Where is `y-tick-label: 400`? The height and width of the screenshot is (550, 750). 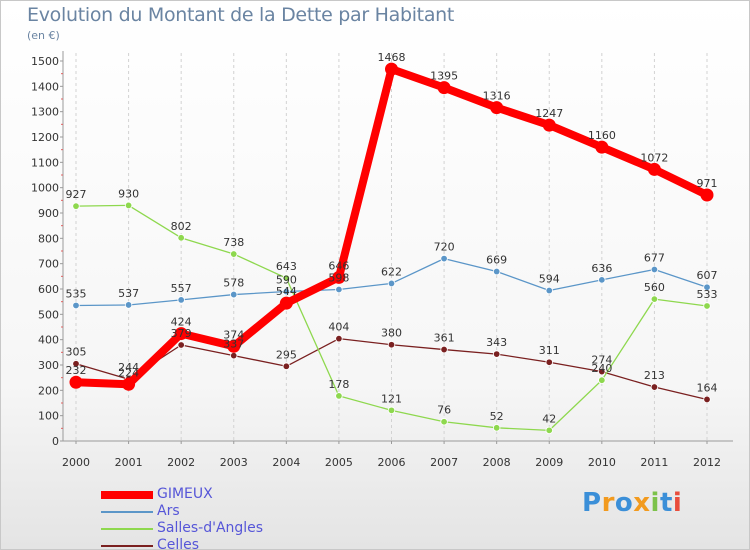
y-tick-label: 400 is located at coordinates (48, 340).